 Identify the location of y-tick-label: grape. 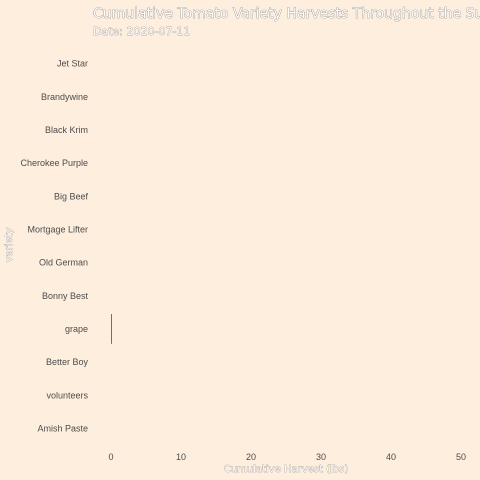
(76, 329).